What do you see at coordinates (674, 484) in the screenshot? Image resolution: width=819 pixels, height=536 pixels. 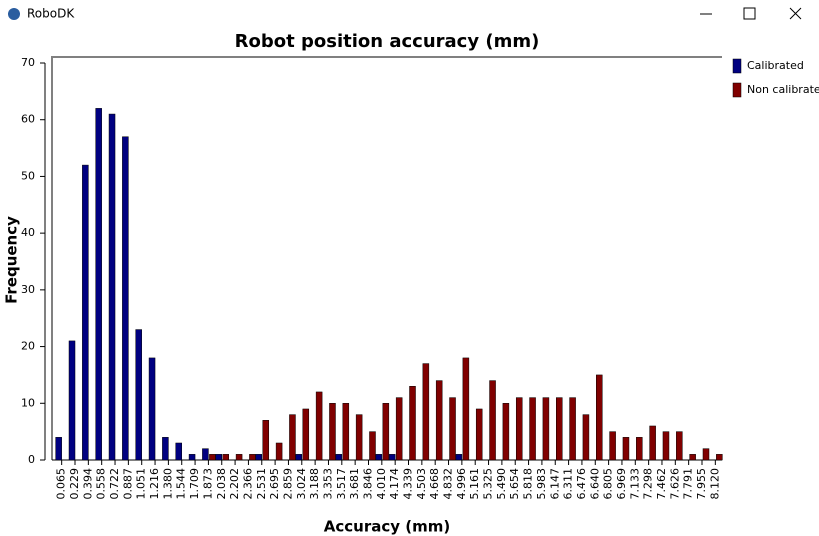 I see `x-tick-label: 7.626` at bounding box center [674, 484].